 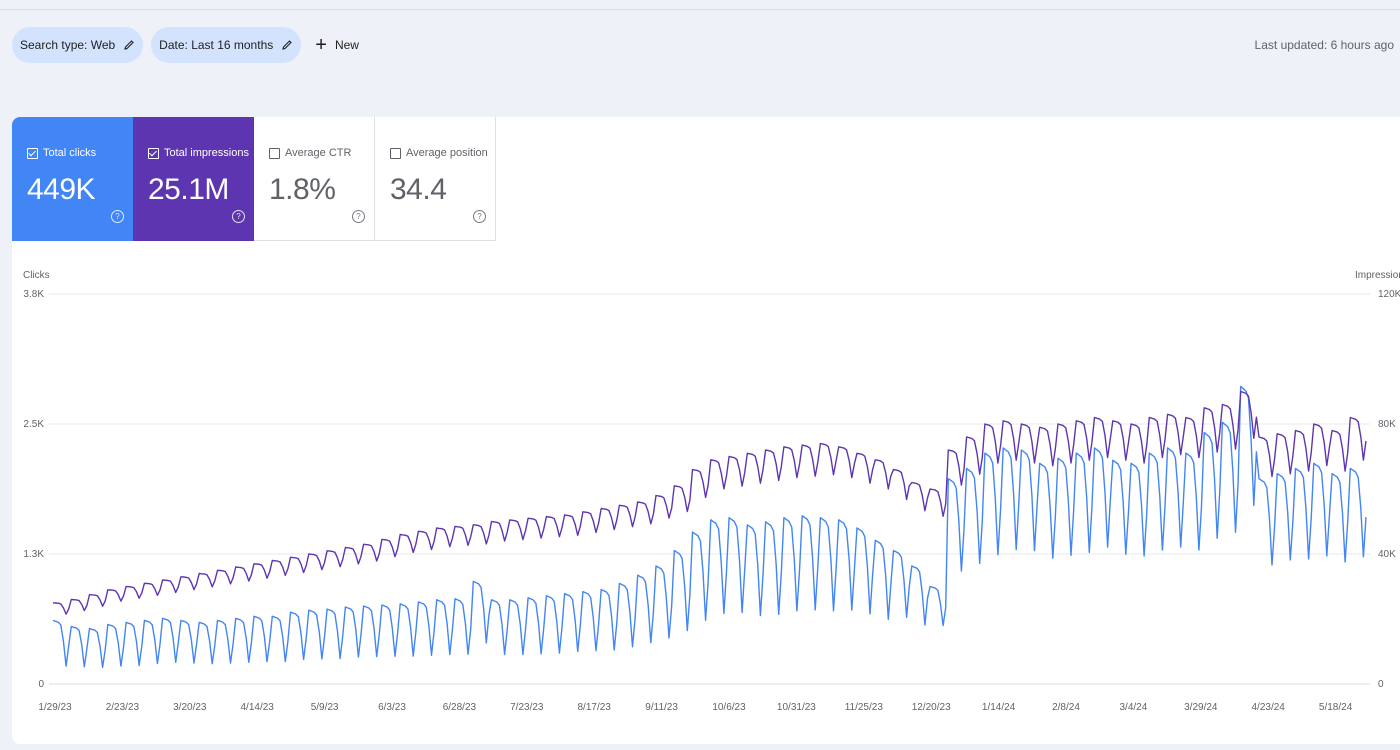 I want to click on x-tick-label: 1/14/24, so click(x=999, y=707).